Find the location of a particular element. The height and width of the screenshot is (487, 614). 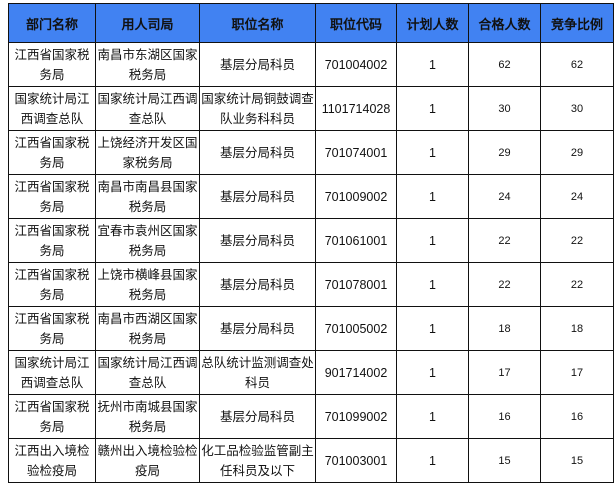

cell-qualified-count: 17 is located at coordinates (504, 372).